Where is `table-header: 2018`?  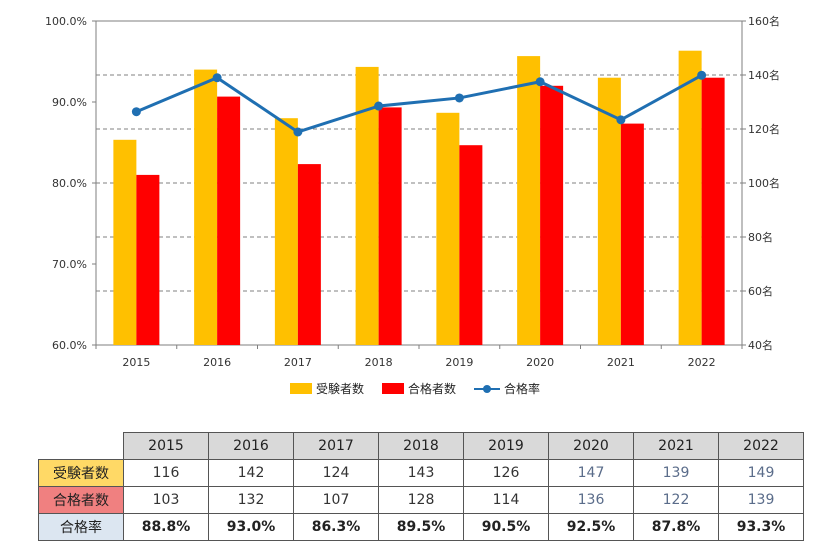 table-header: 2018 is located at coordinates (421, 446).